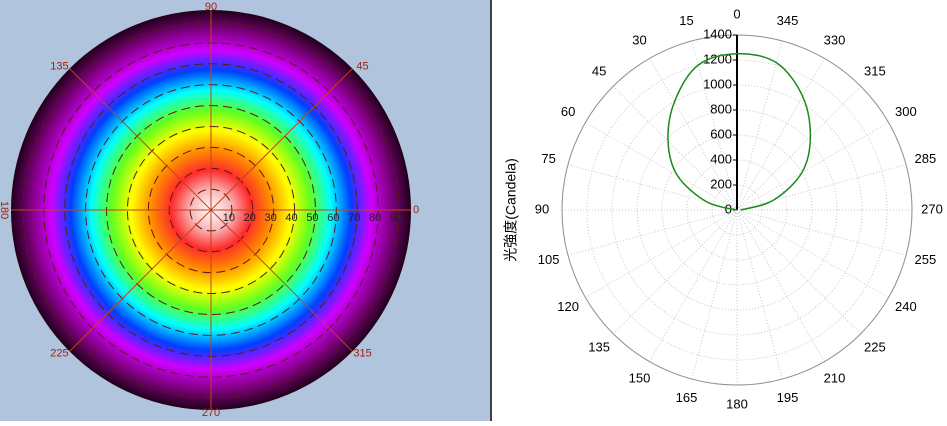  Describe the element at coordinates (717, 83) in the screenshot. I see `radial-tick-label: 1000` at that location.